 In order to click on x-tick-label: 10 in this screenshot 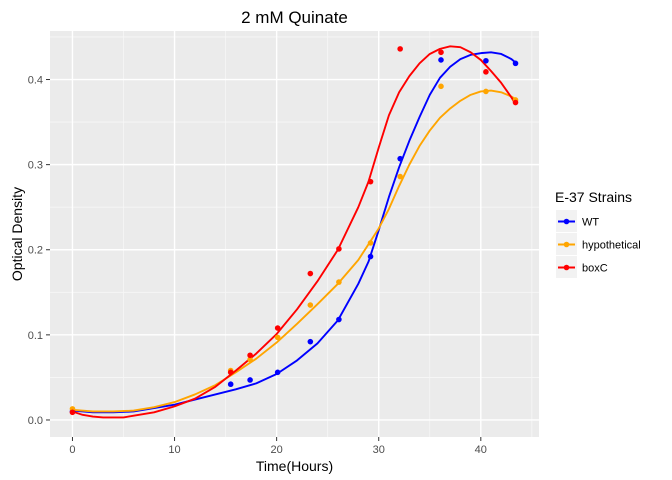, I will do `click(174, 450)`.